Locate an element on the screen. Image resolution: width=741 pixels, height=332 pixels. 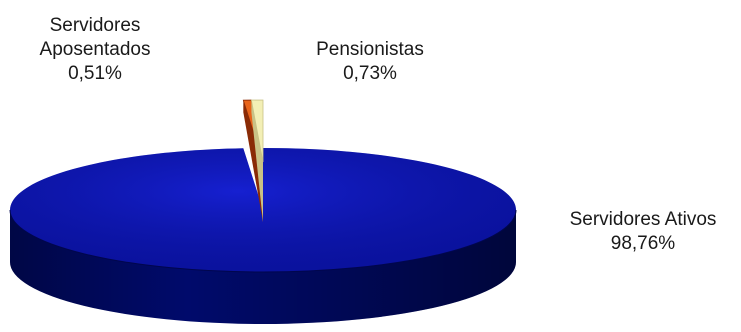
pie-rim is located at coordinates (263, 241).